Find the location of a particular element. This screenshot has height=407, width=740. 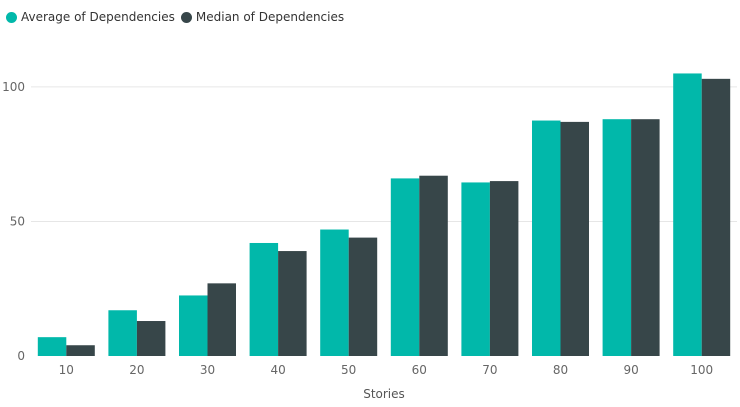

y-tick-label: 100 is located at coordinates (13, 87).